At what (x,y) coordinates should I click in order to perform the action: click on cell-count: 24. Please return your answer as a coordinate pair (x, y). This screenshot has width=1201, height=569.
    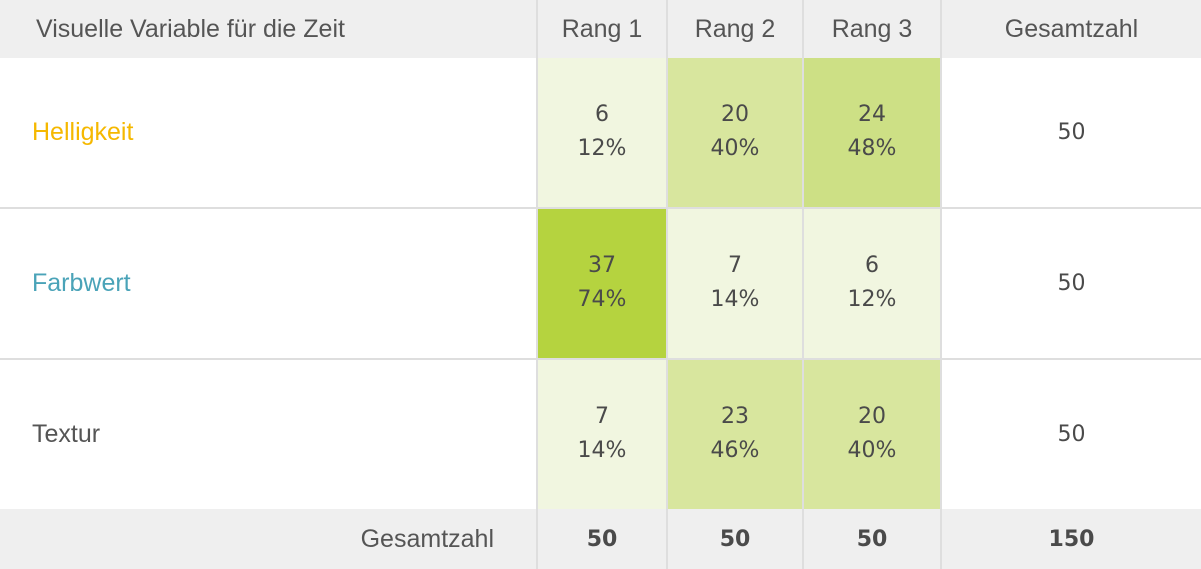
    Looking at the image, I should click on (872, 115).